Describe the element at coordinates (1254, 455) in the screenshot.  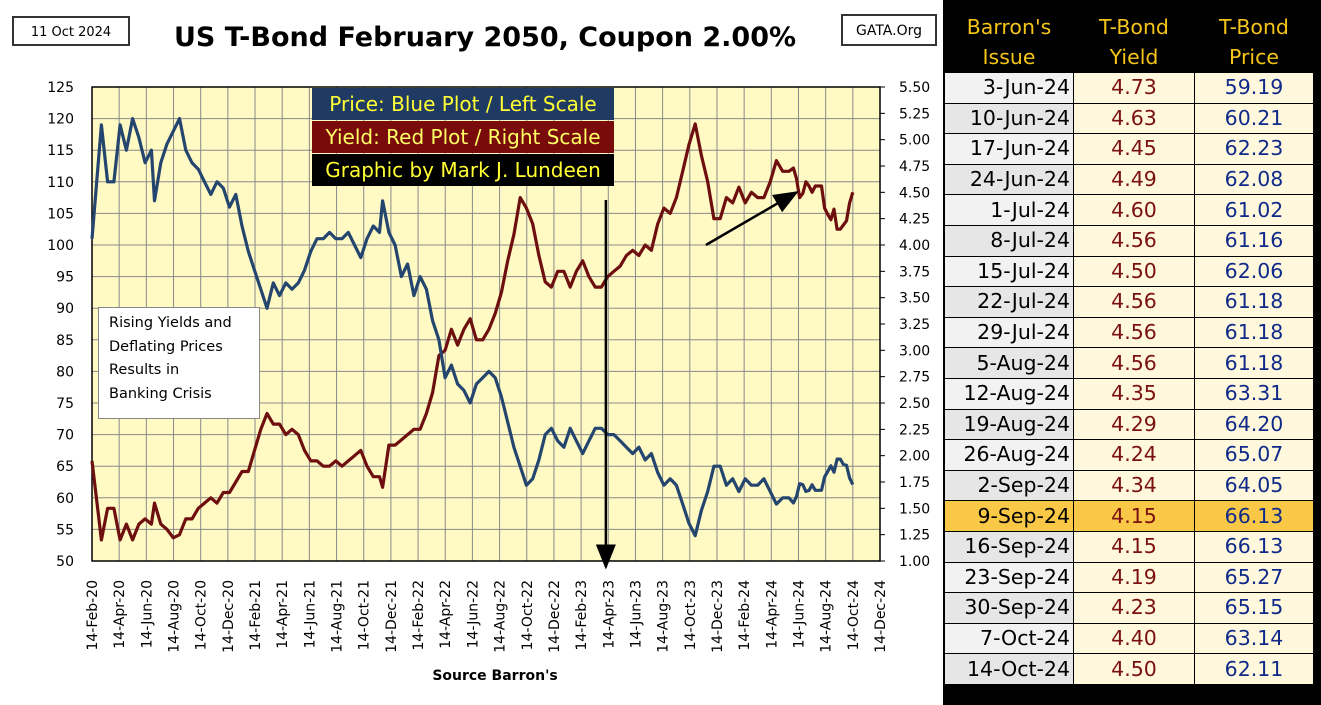
I see `cell-price: 65.07` at that location.